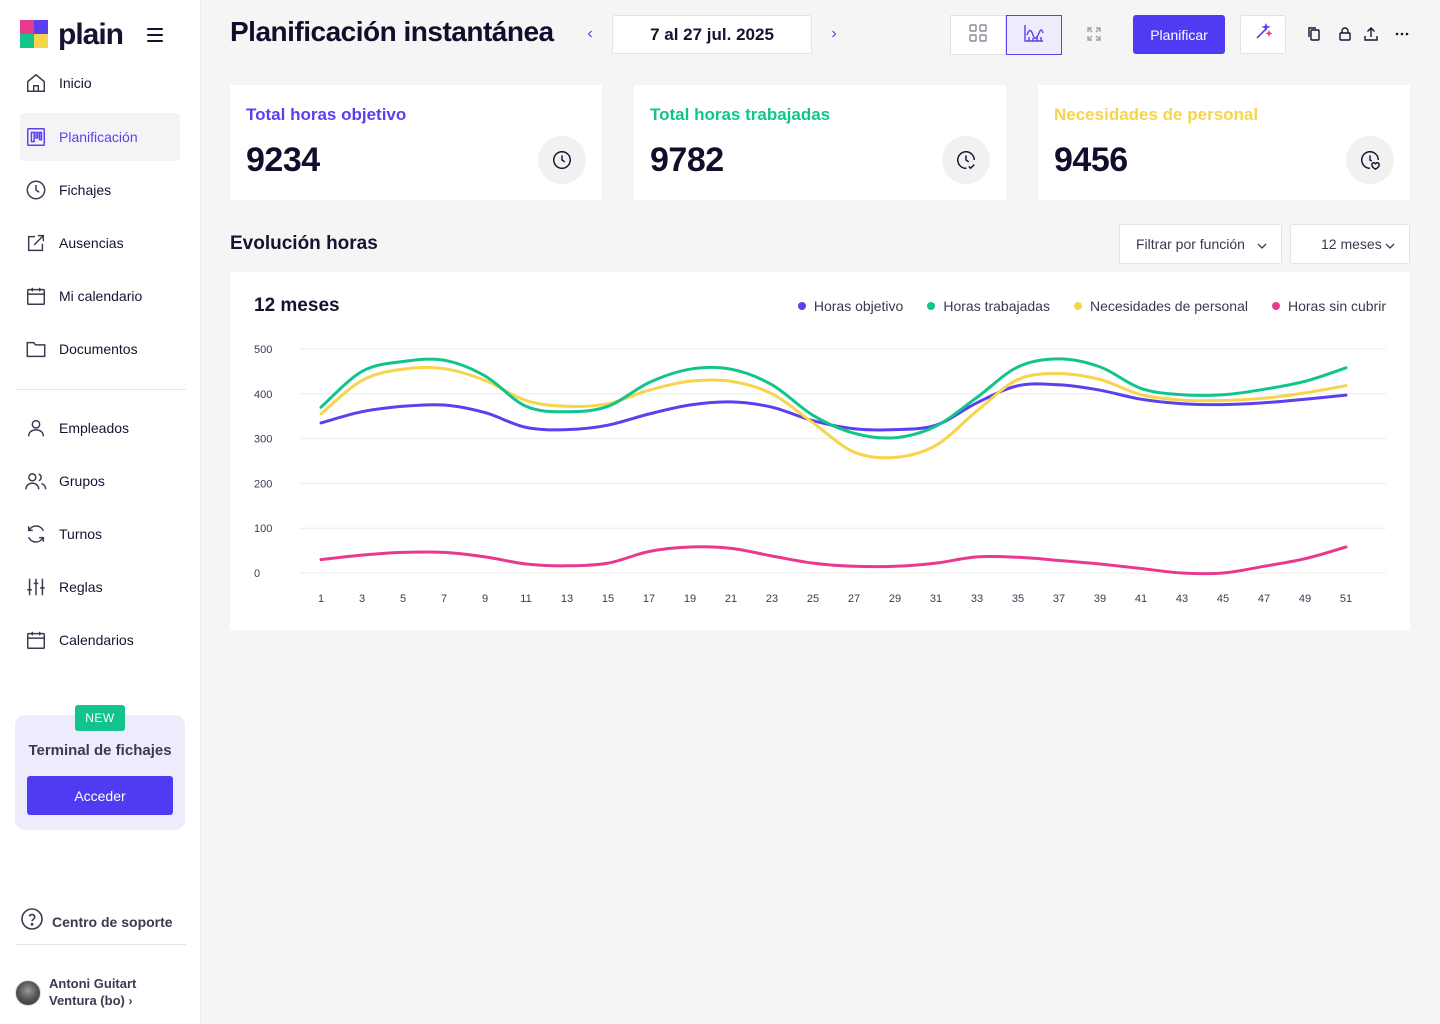 The width and height of the screenshot is (1440, 1024). What do you see at coordinates (91, 243) in the screenshot?
I see `sidebar-item-label: Ausencias` at bounding box center [91, 243].